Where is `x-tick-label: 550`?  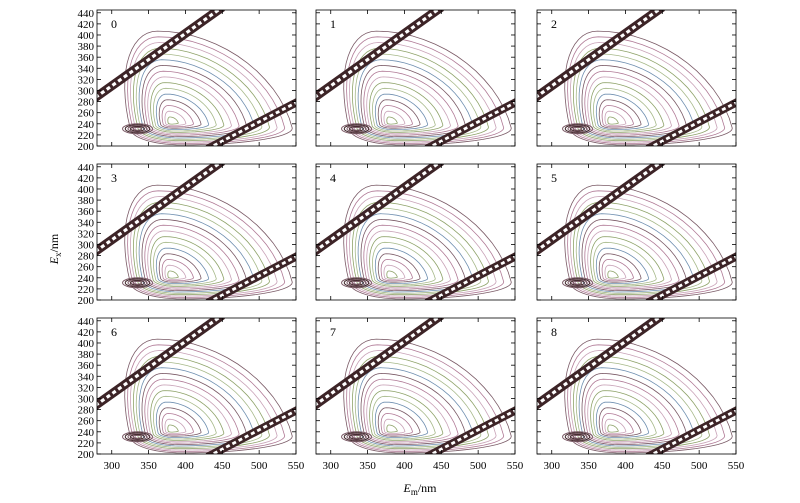
x-tick-label: 550 is located at coordinates (736, 466).